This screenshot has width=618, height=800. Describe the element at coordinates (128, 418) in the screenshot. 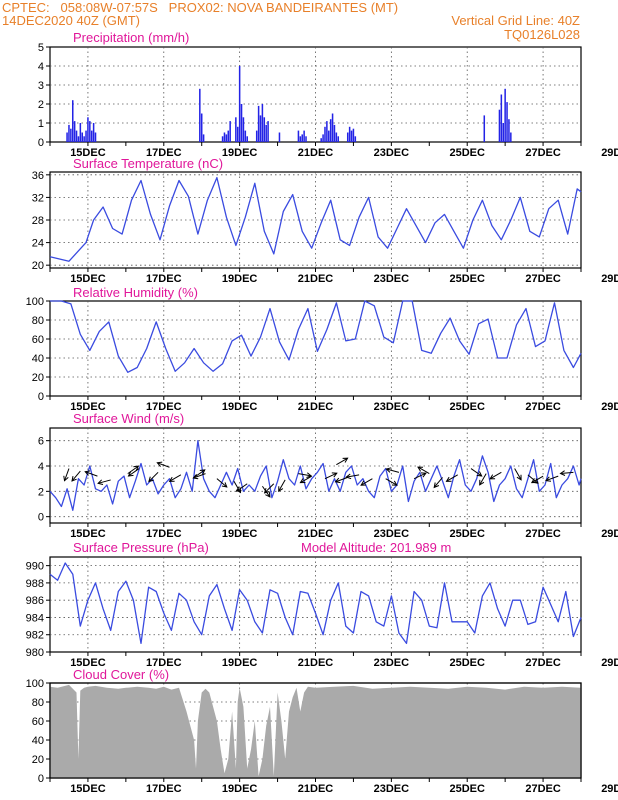

I see `wind-panel-title: Surface Wind (m/s)` at that location.